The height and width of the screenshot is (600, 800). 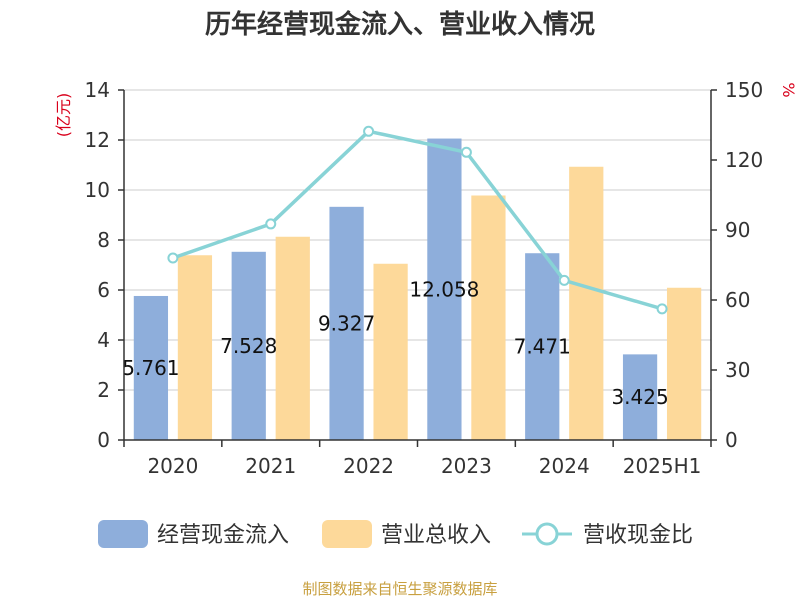 I want to click on data-label-cash-inflow: 7.528, so click(x=248, y=346).